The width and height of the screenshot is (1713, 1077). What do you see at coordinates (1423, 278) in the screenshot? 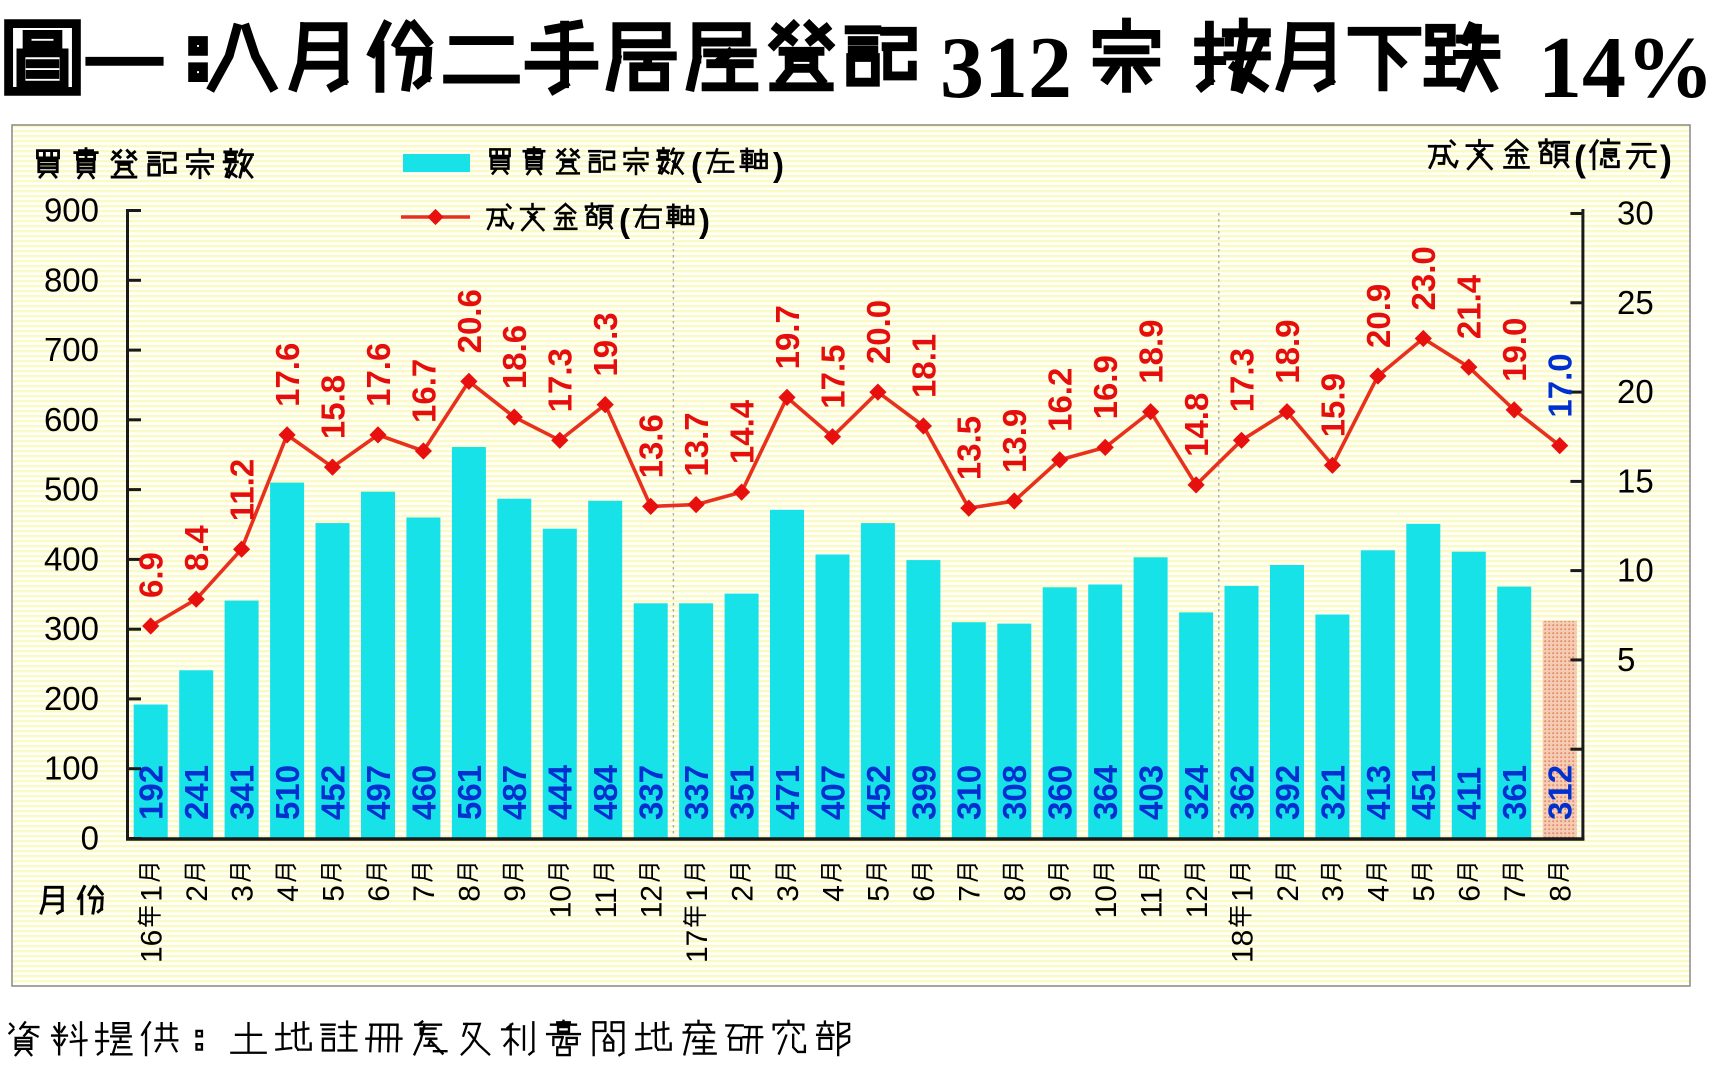
I see `svg-text: 23.0` at bounding box center [1423, 278].